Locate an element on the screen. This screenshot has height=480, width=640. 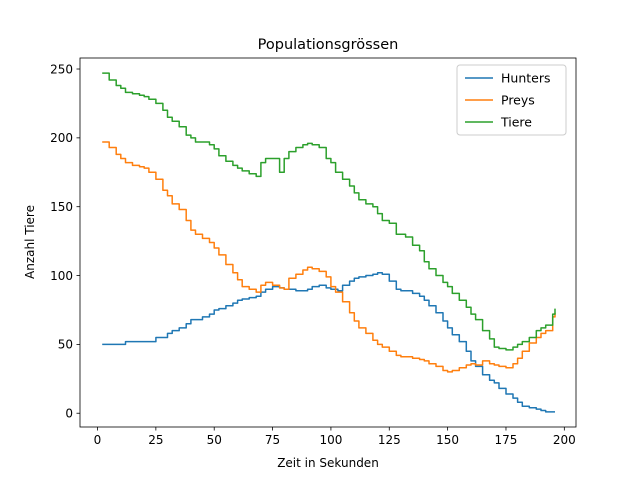
chart-title: Populationsgrössen is located at coordinates (328, 45).